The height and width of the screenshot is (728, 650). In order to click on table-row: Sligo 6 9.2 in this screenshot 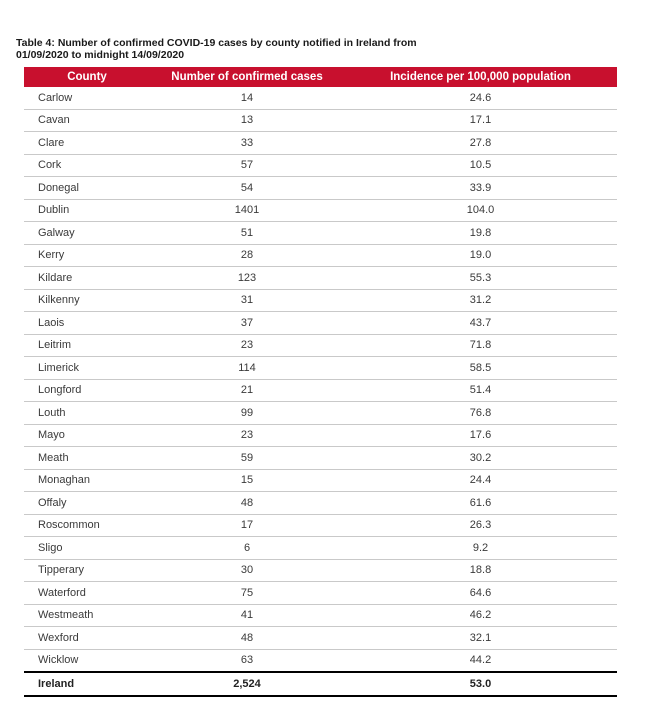, I will do `click(320, 548)`.